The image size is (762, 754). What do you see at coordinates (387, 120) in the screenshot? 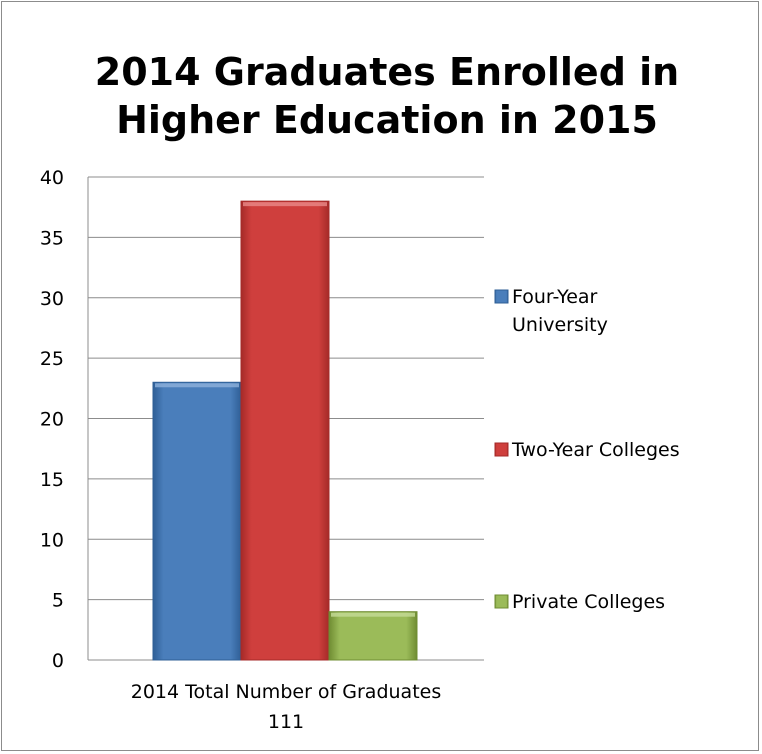
I see `chart-title-line-2: Higher Education in 2015` at bounding box center [387, 120].